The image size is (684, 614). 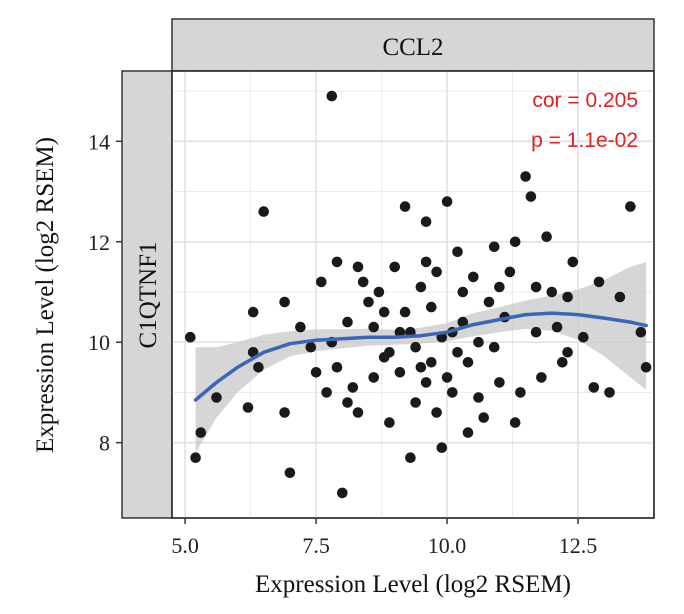 I want to click on p-value-label: p = 1.1e-02, so click(x=584, y=140).